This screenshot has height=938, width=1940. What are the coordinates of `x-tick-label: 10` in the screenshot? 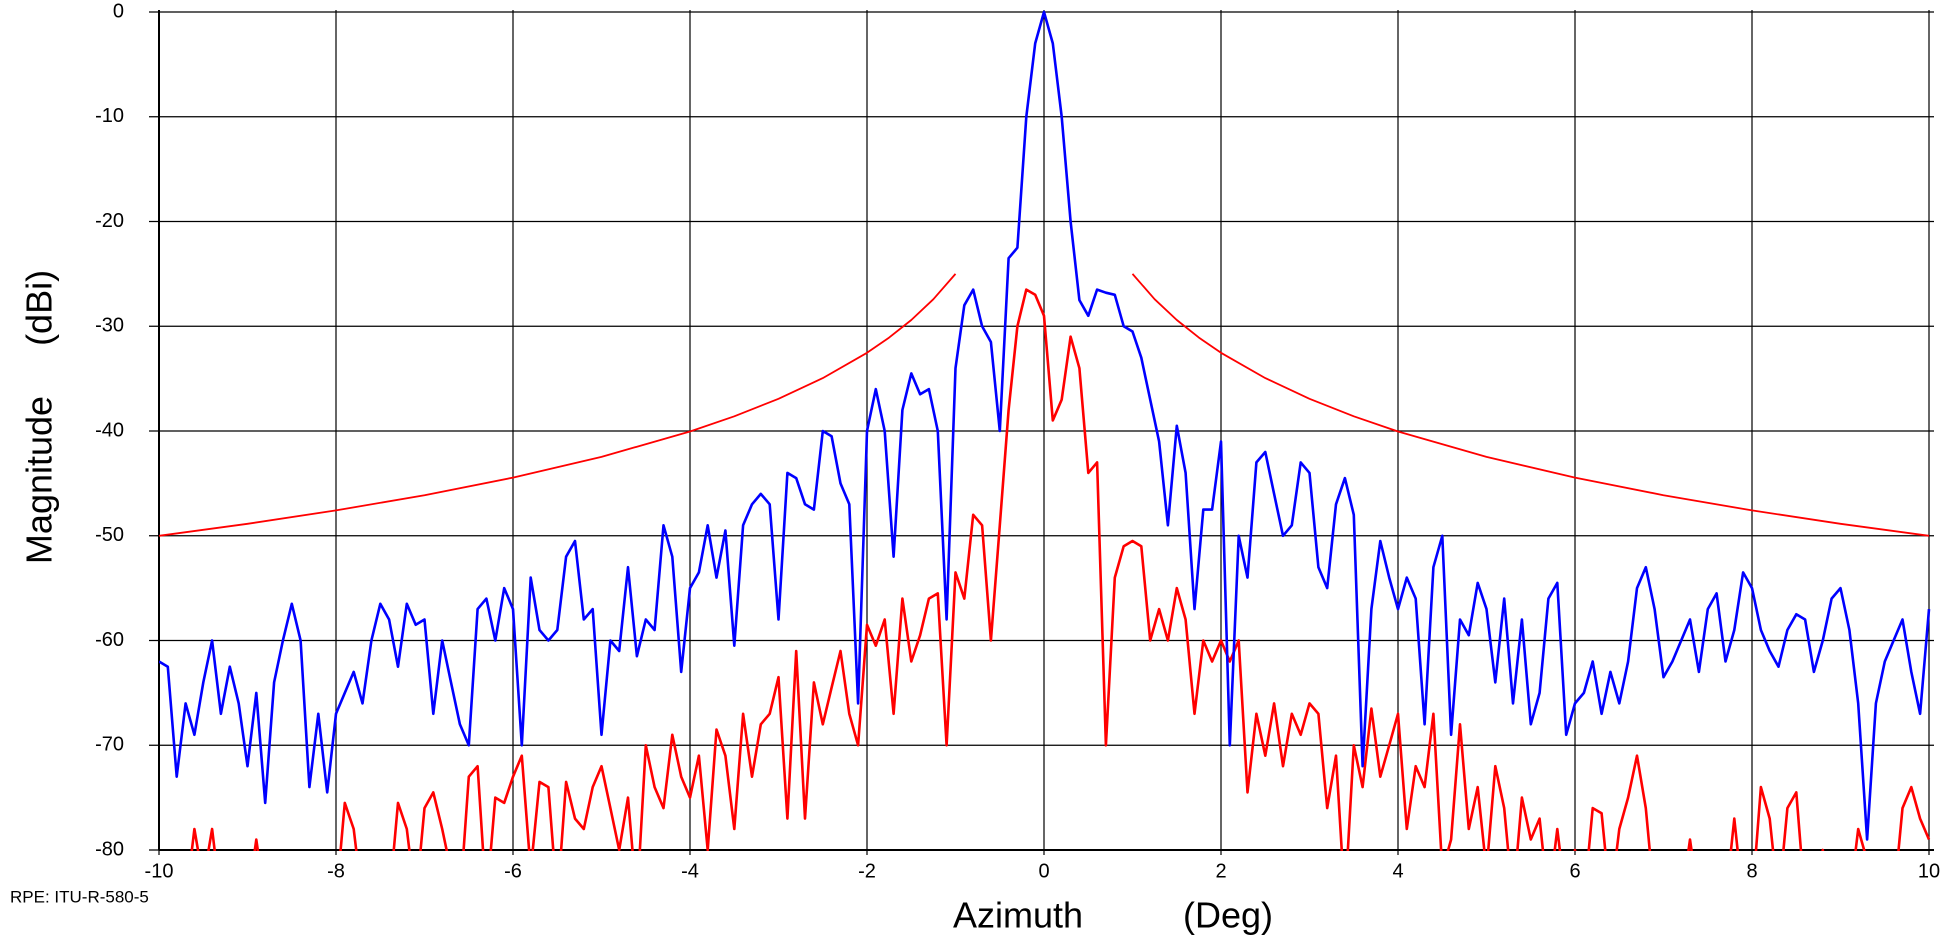 It's located at (1929, 871).